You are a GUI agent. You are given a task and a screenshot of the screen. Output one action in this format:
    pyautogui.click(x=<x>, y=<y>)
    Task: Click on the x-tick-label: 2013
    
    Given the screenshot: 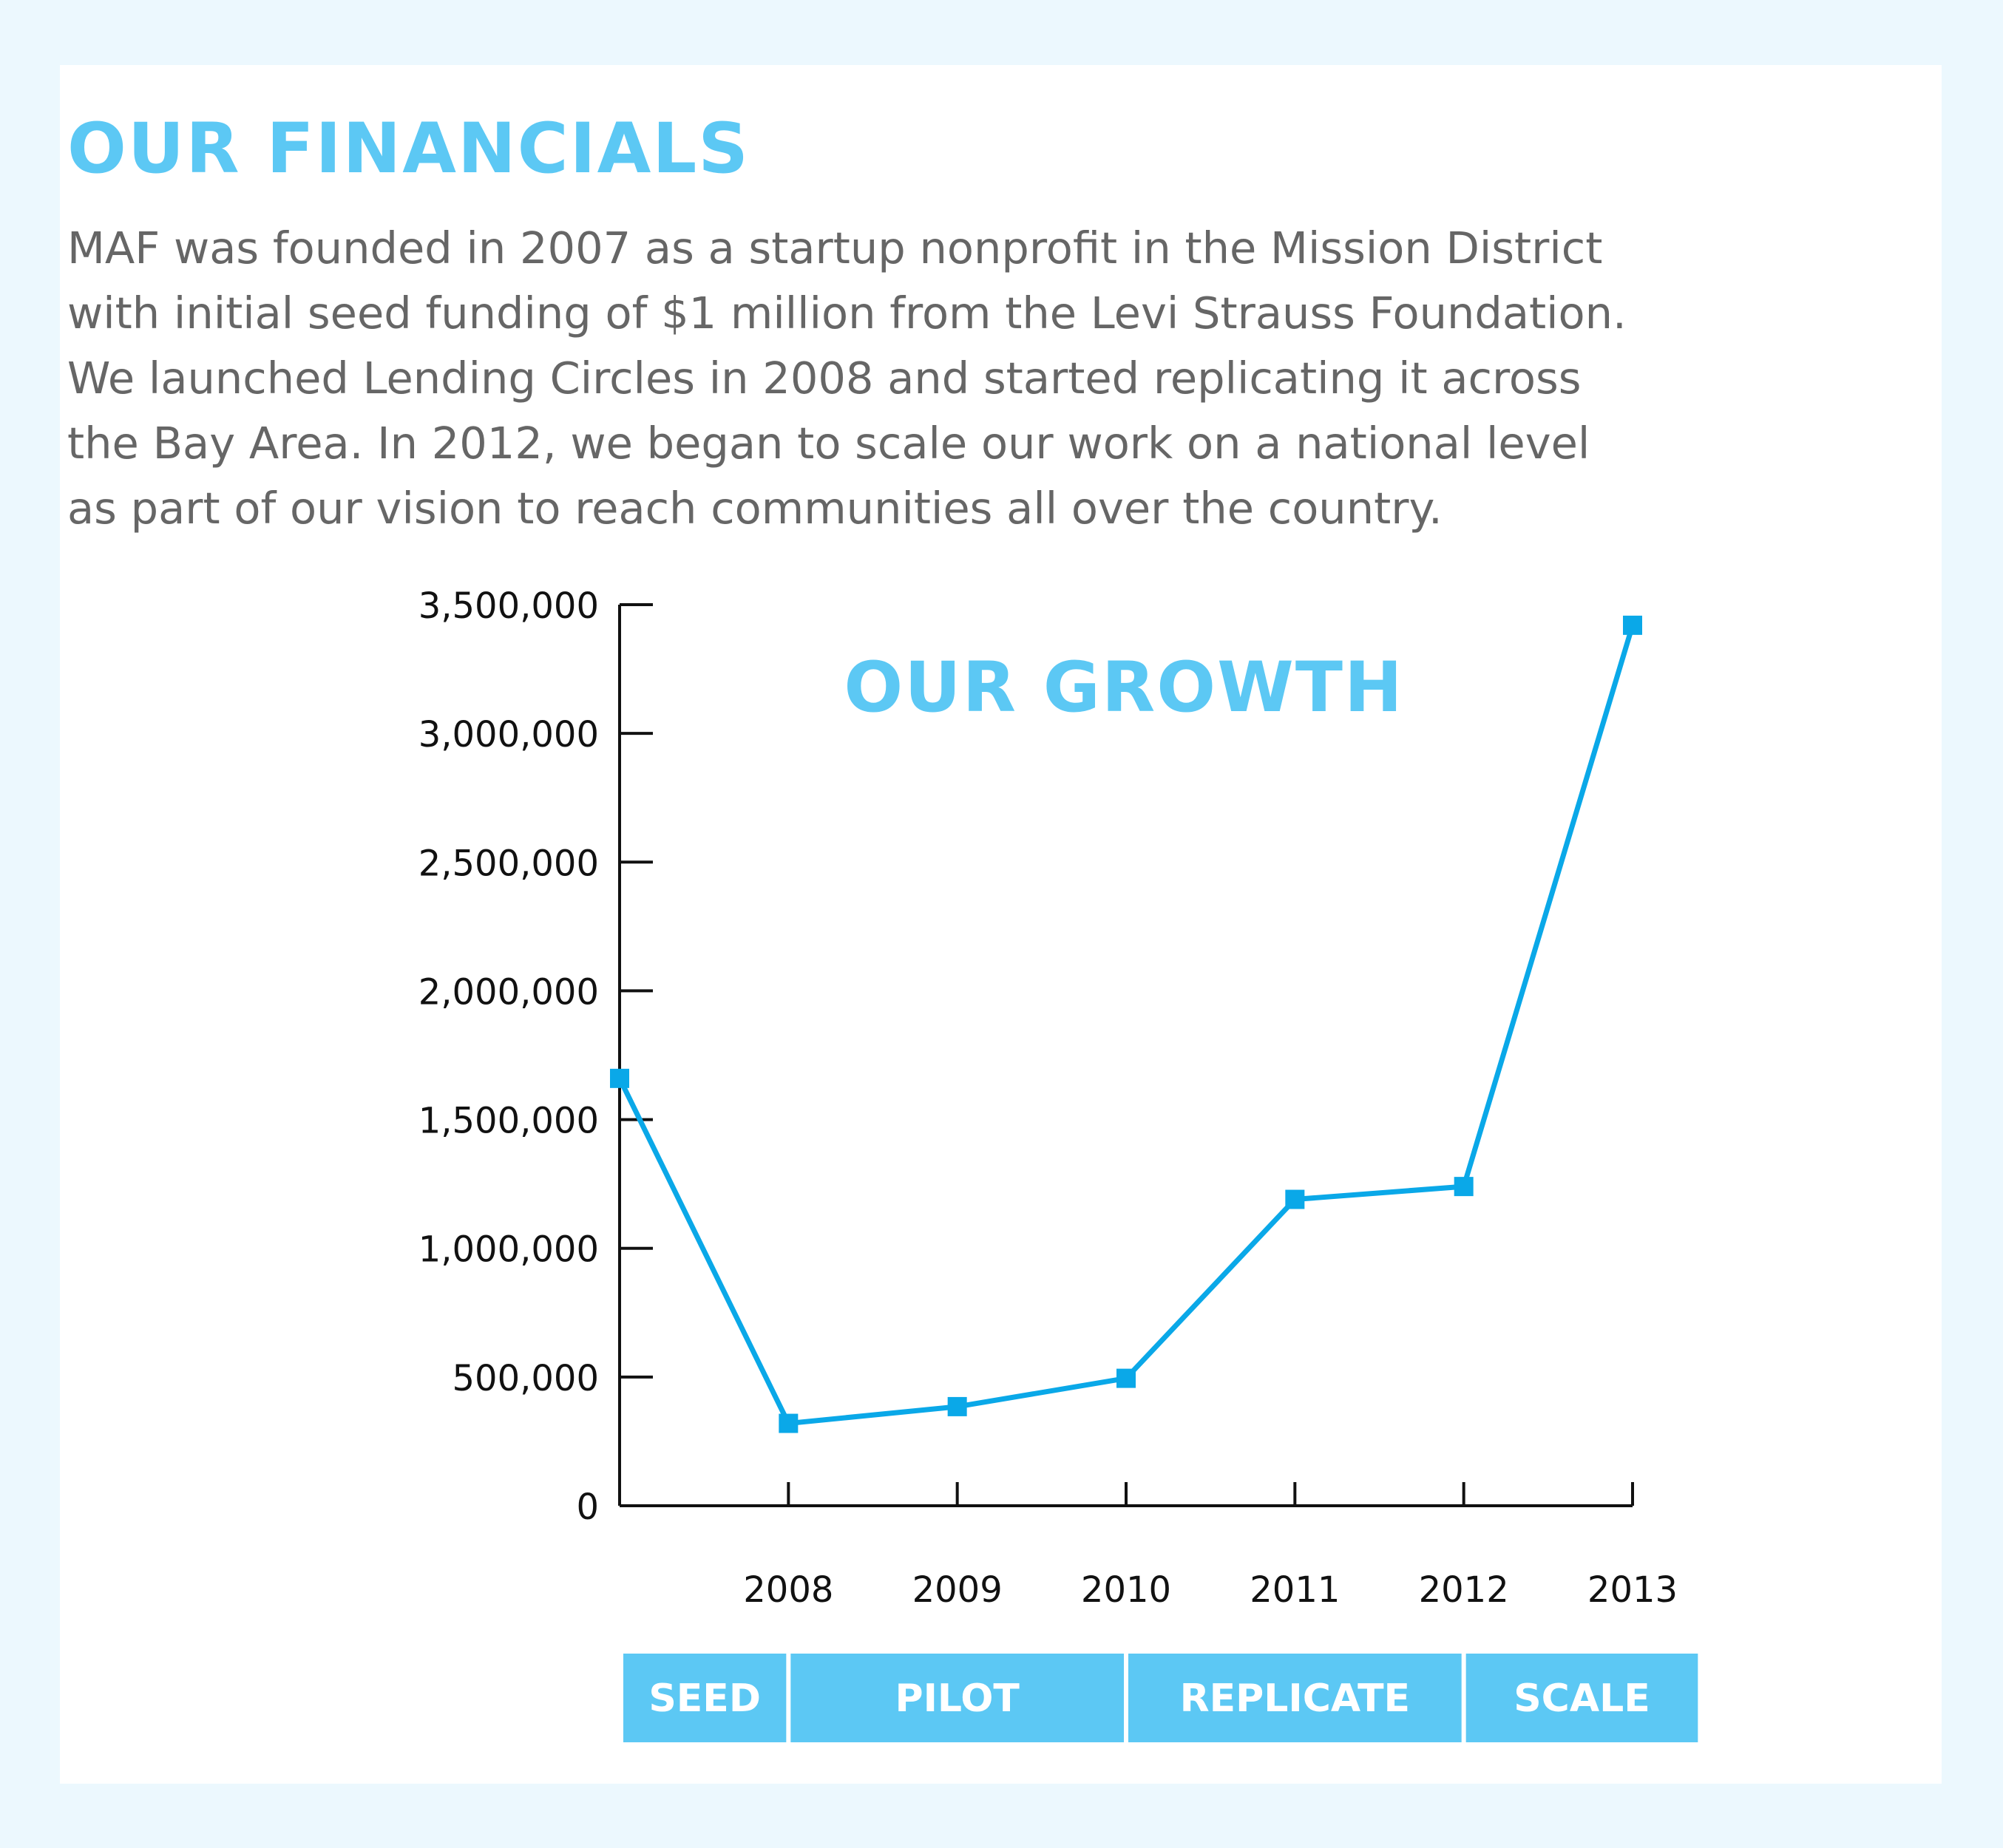 What is the action you would take?
    pyautogui.click(x=1632, y=1590)
    